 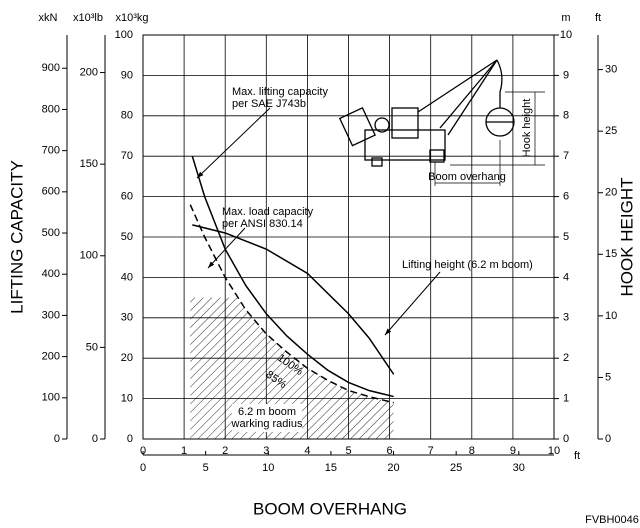 What do you see at coordinates (467, 177) in the screenshot?
I see `inset-label: Boom overhang` at bounding box center [467, 177].